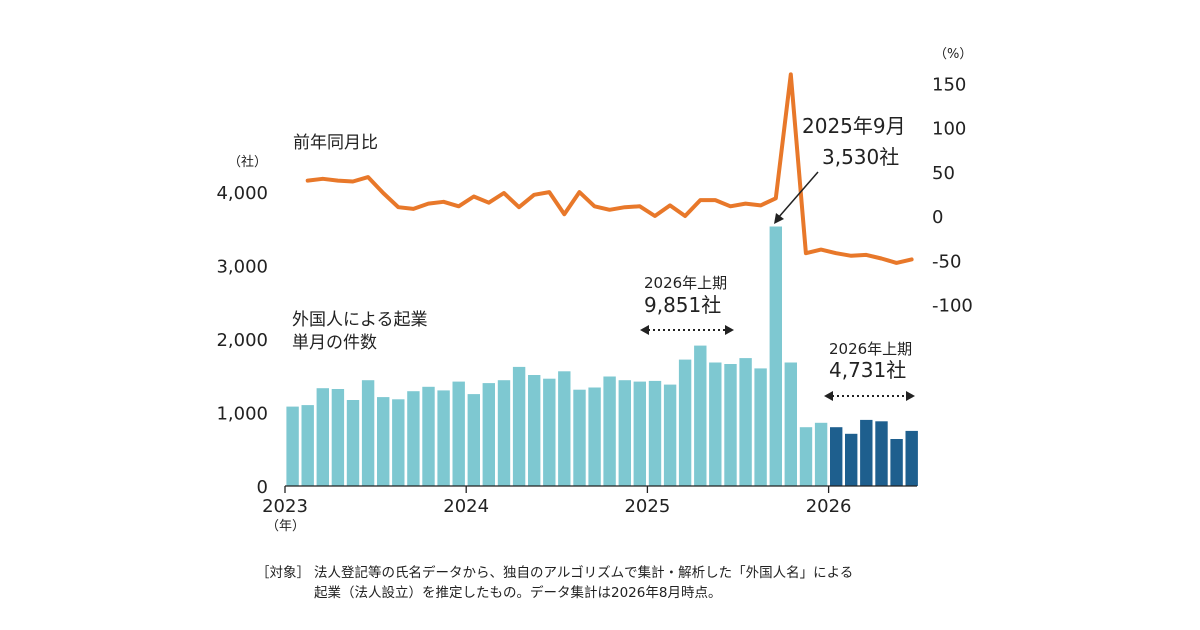  I want to click on right-tick-label: 100, so click(949, 129).